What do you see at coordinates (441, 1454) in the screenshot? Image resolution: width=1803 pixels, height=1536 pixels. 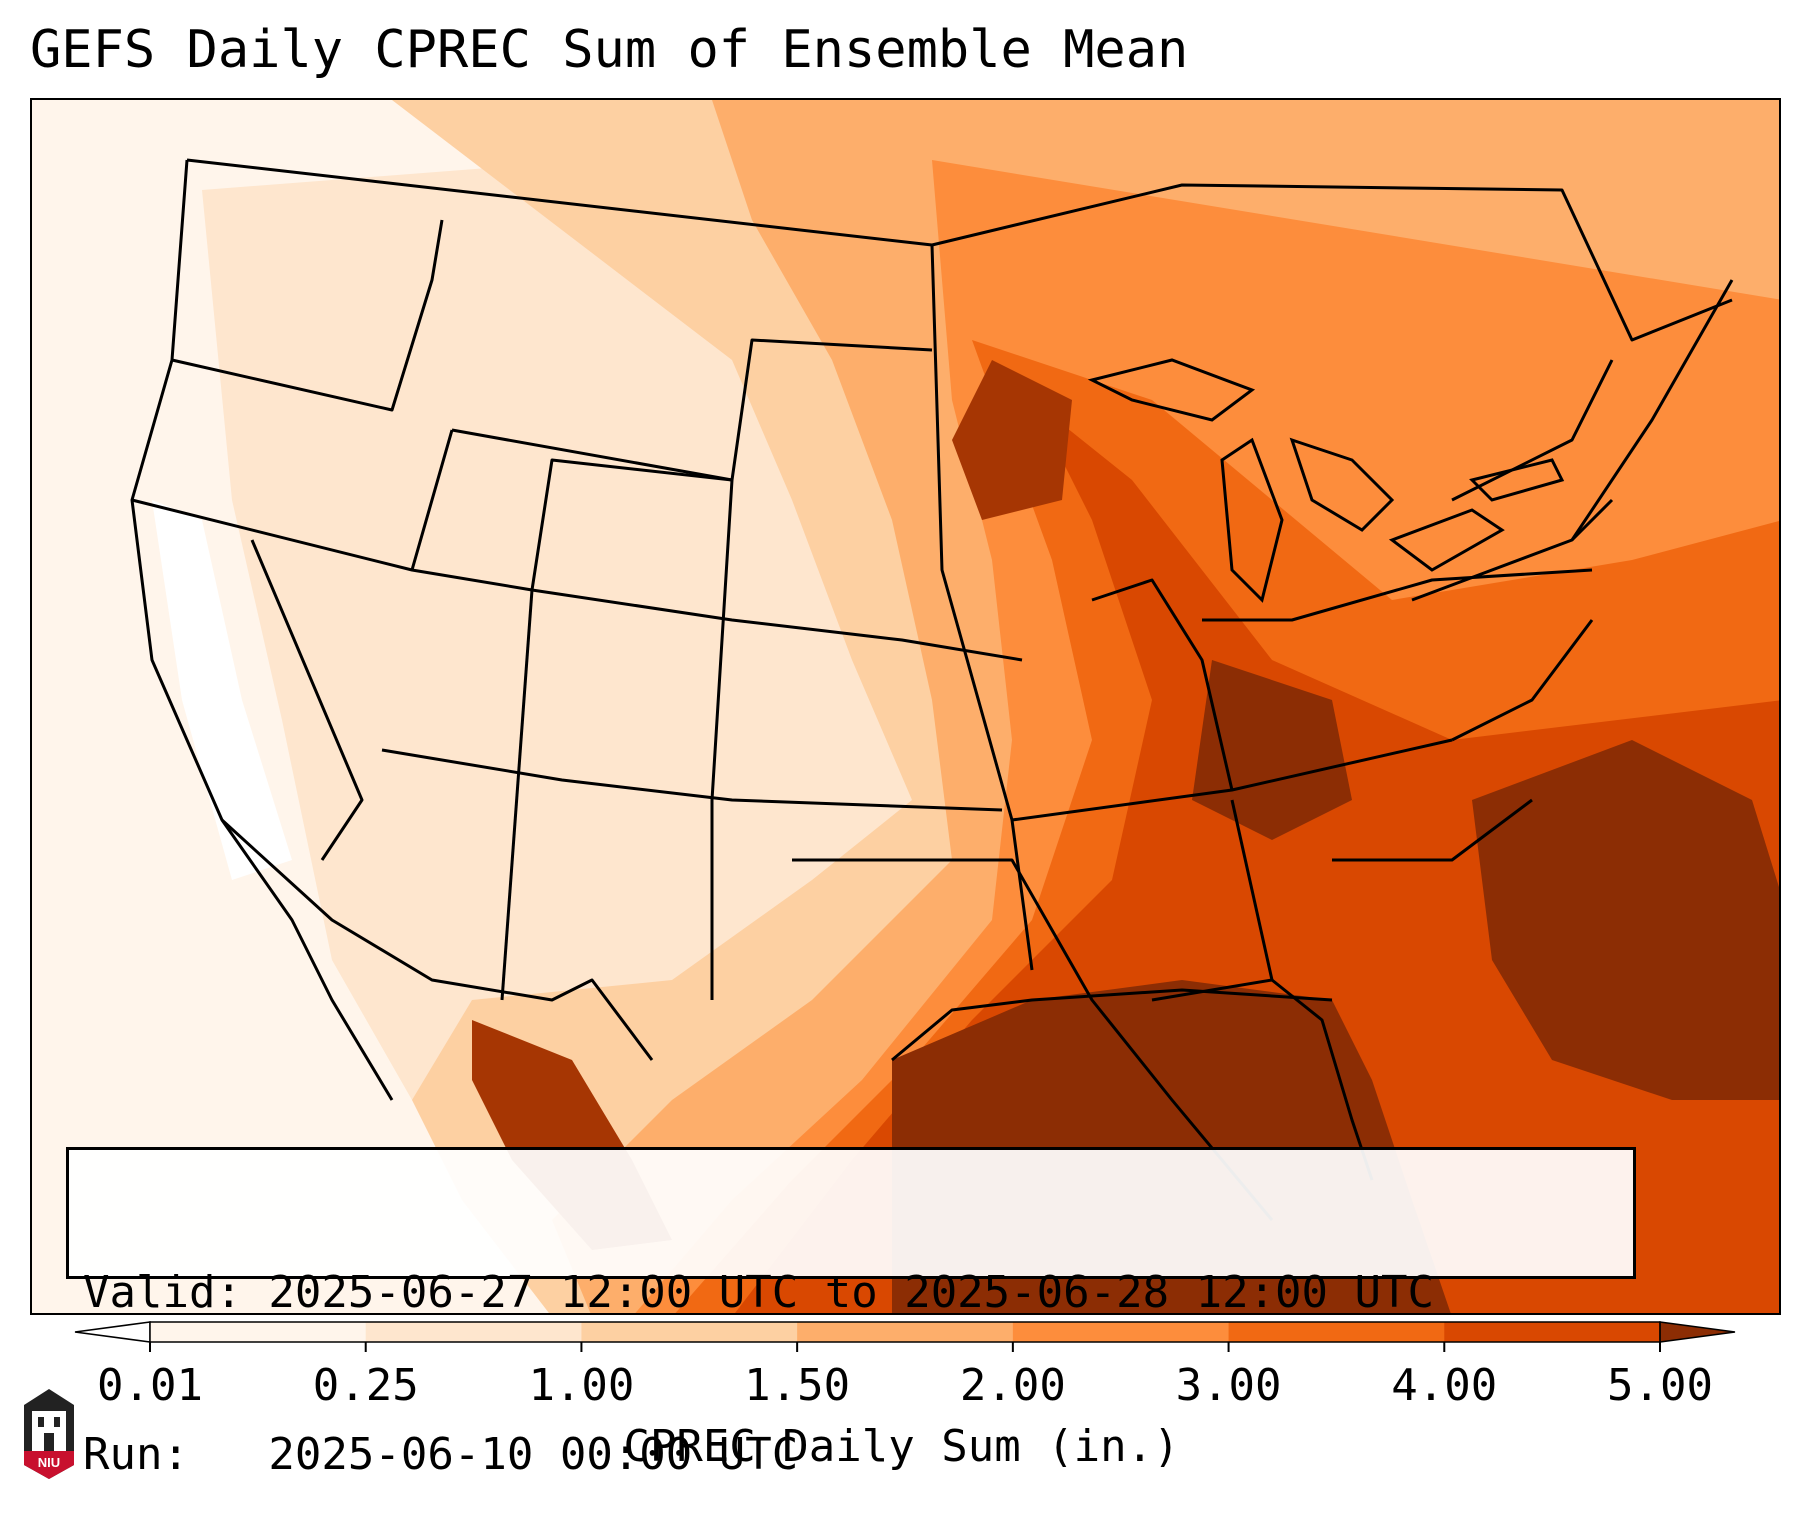 I see `run-time: Run: 2025-06-10 00:00 UTC` at bounding box center [441, 1454].